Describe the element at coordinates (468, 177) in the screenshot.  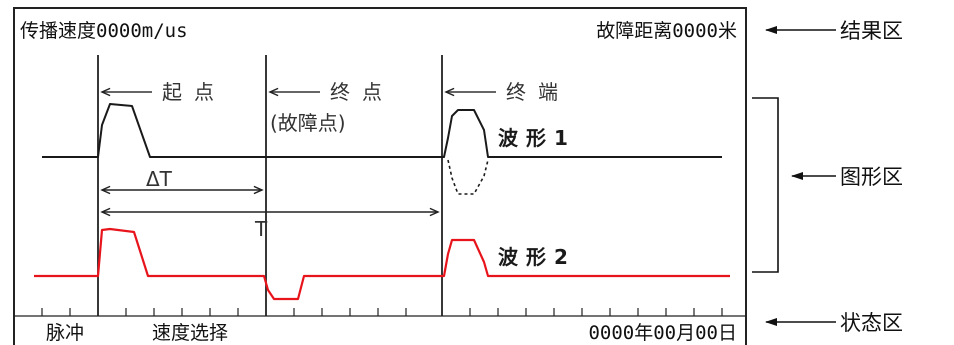
I see `waveform-1-dashed-reflection` at that location.